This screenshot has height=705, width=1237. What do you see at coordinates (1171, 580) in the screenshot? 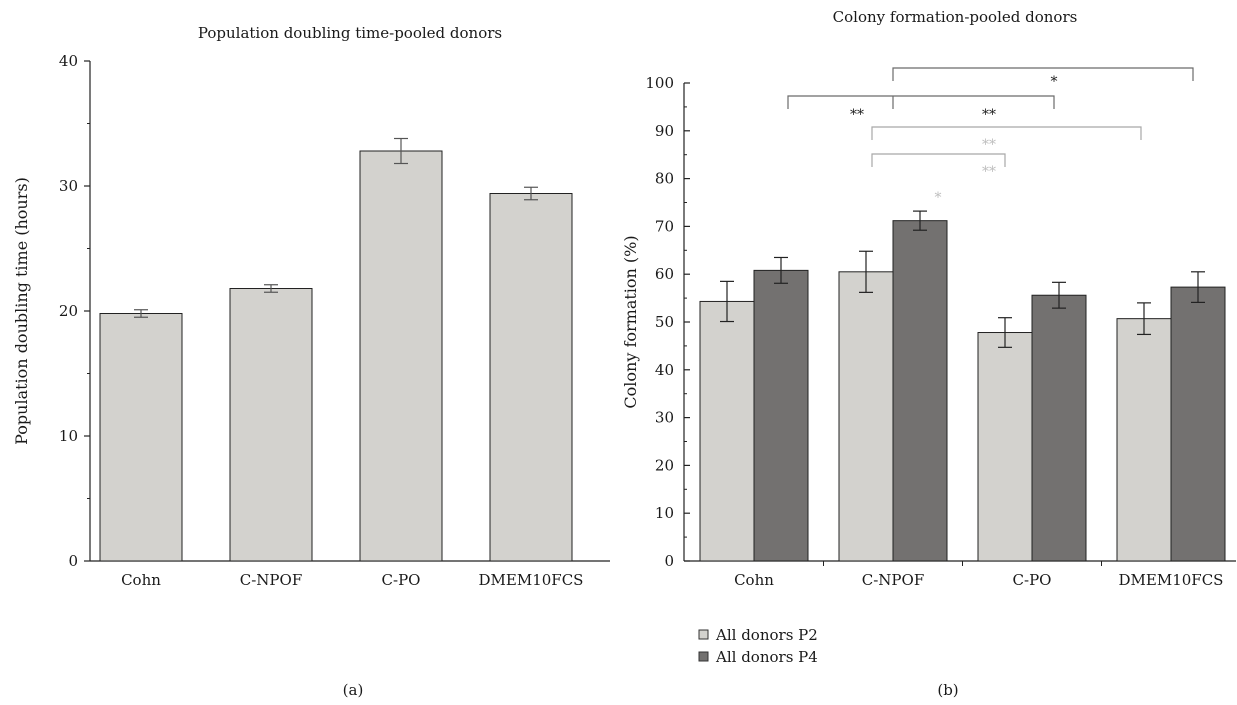
I see `chart-b-x-tick-label: DMEM10FCS` at bounding box center [1171, 580].